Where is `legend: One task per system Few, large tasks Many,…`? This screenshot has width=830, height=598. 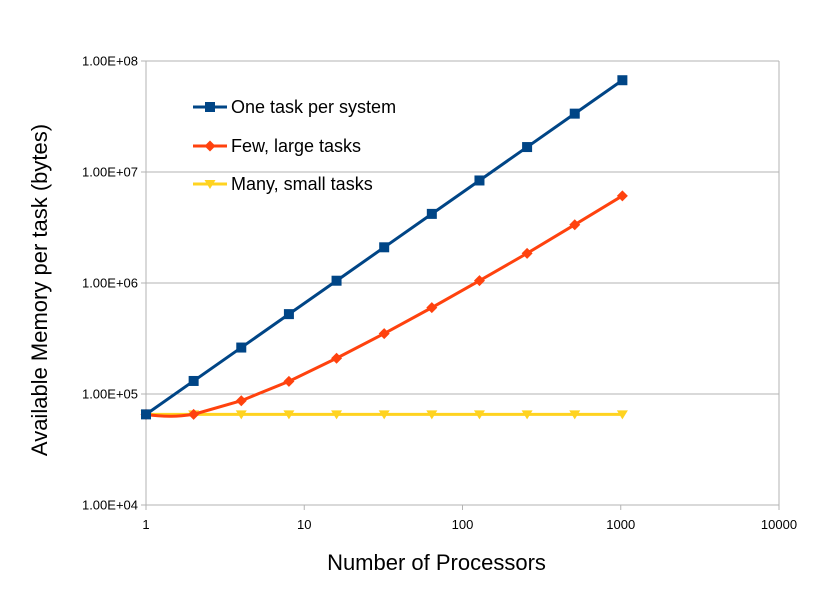
legend: One task per system Few, large tasks Many,… is located at coordinates (294, 145).